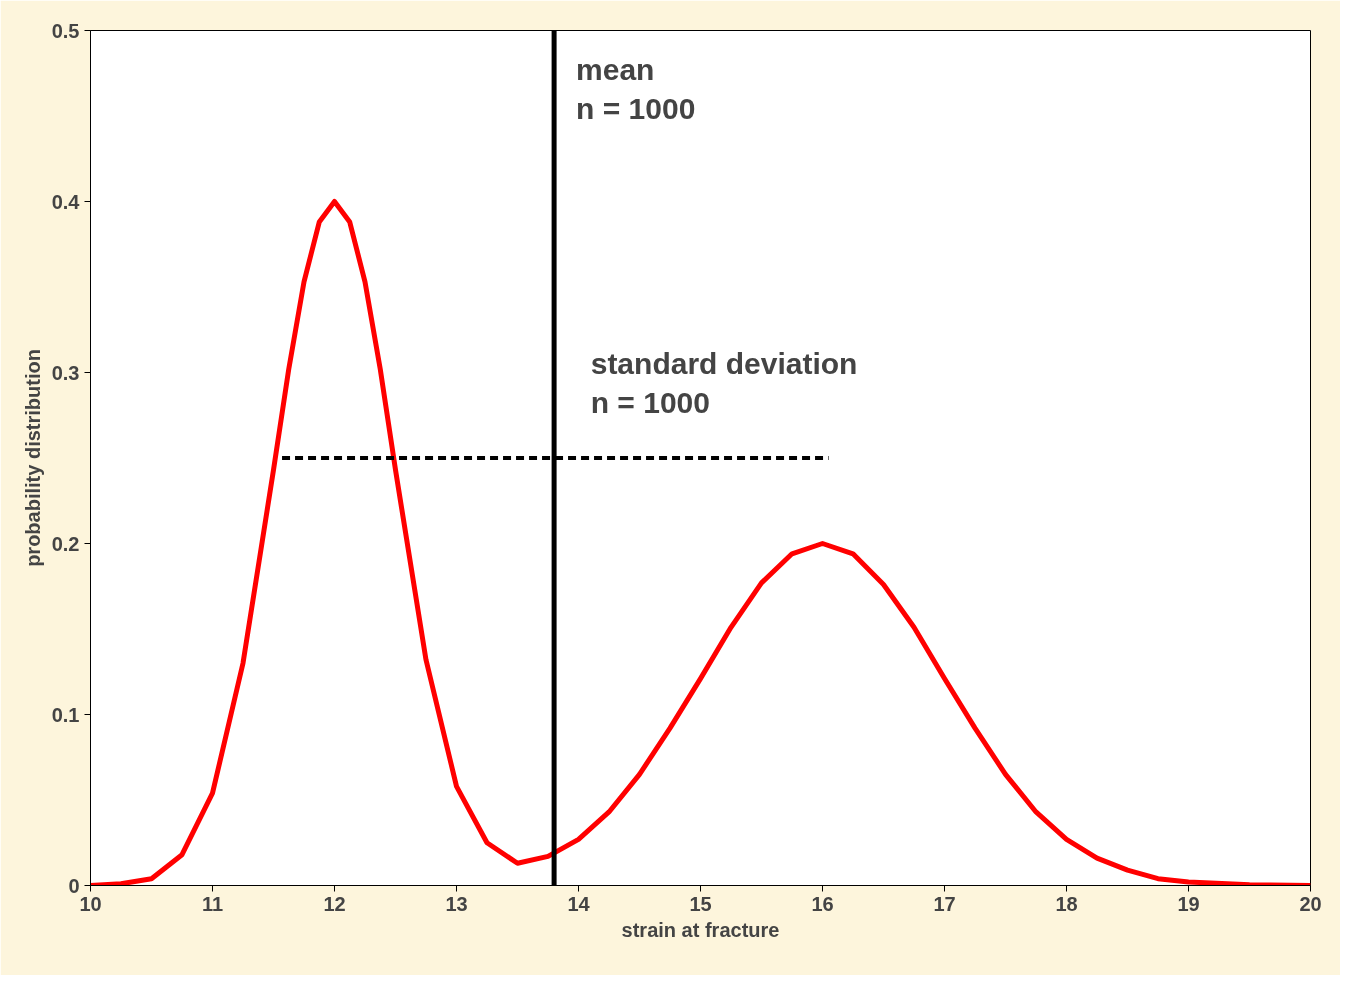 The image size is (1368, 984). I want to click on x-tick-label: 10, so click(90, 903).